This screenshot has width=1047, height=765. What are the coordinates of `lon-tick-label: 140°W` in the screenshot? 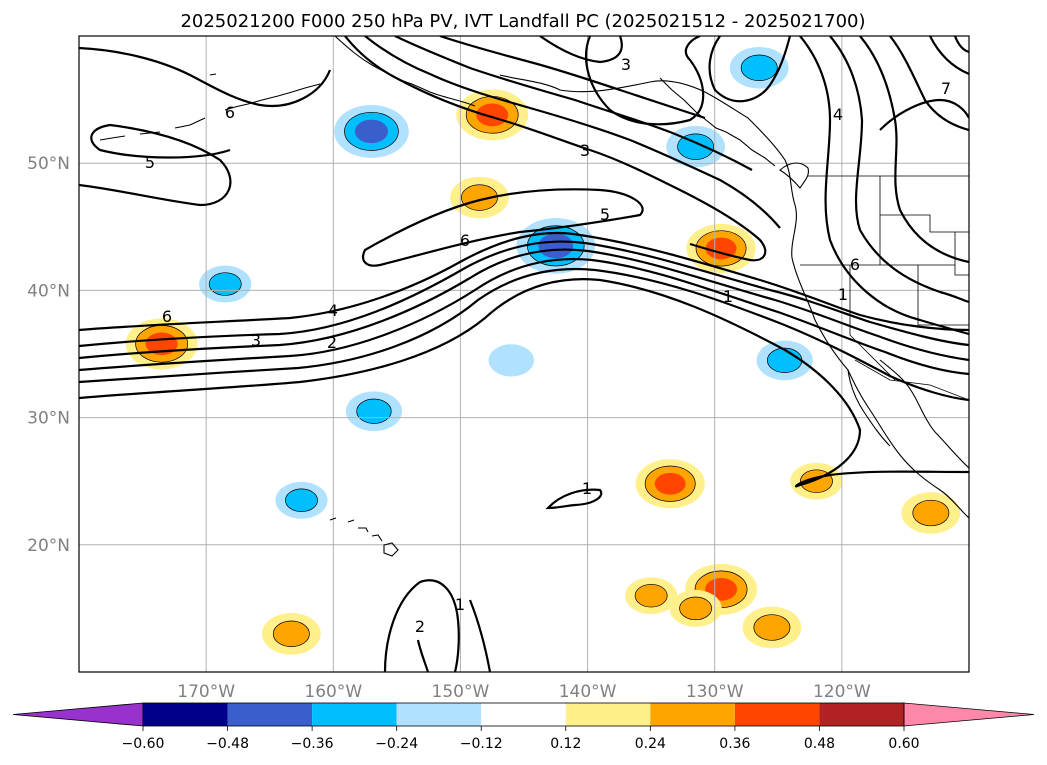 It's located at (588, 692).